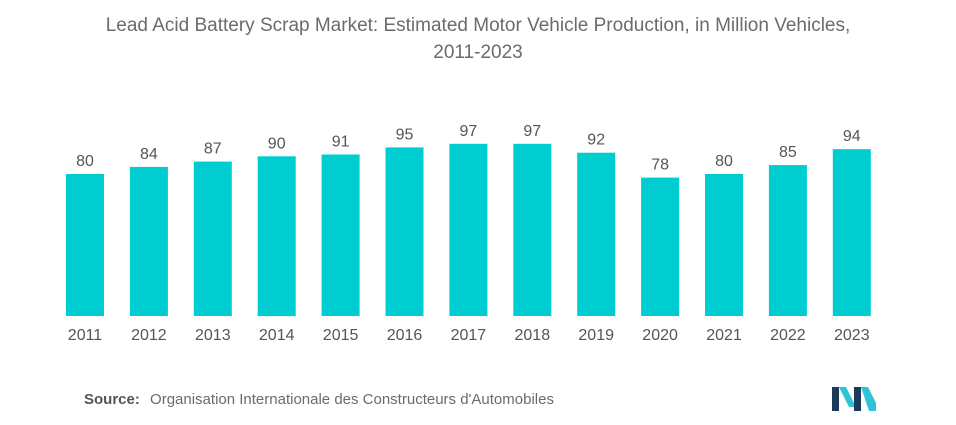 This screenshot has width=956, height=425. What do you see at coordinates (851, 232) in the screenshot?
I see `bar-2023` at bounding box center [851, 232].